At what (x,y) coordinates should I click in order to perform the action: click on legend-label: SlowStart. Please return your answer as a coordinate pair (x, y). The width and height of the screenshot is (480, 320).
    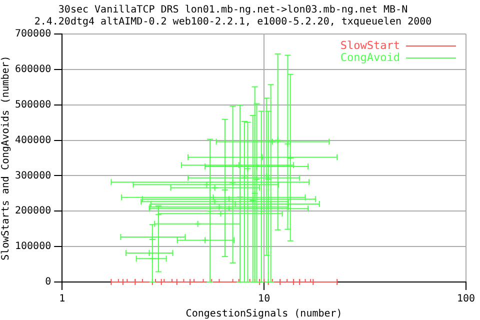
    Looking at the image, I should click on (370, 45).